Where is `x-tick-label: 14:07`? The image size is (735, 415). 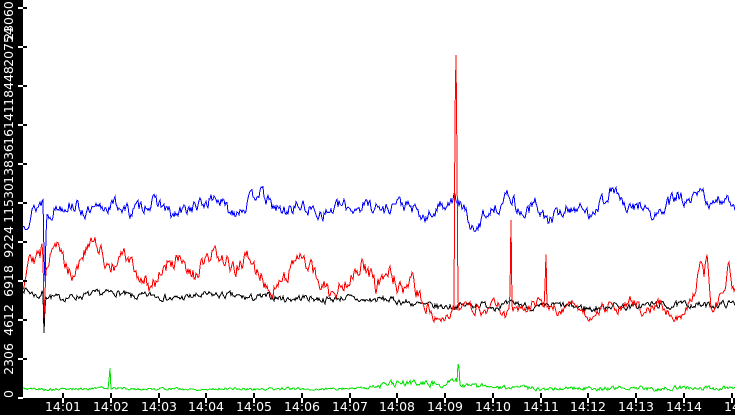
x-tick-label: 14:07 is located at coordinates (350, 406).